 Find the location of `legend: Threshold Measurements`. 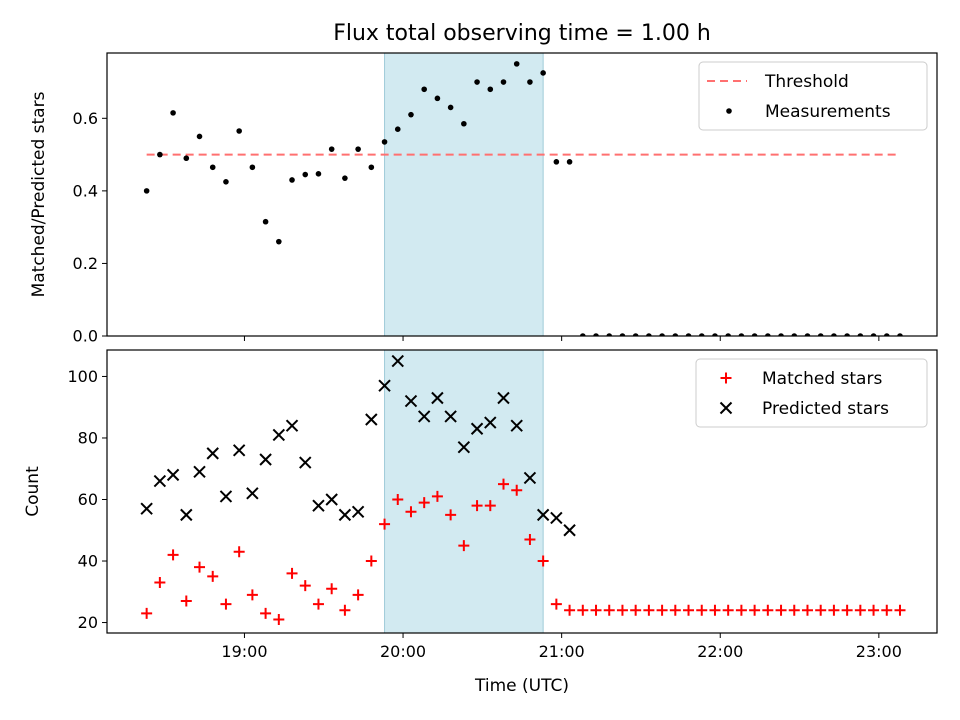

legend: Threshold Measurements is located at coordinates (813, 96).